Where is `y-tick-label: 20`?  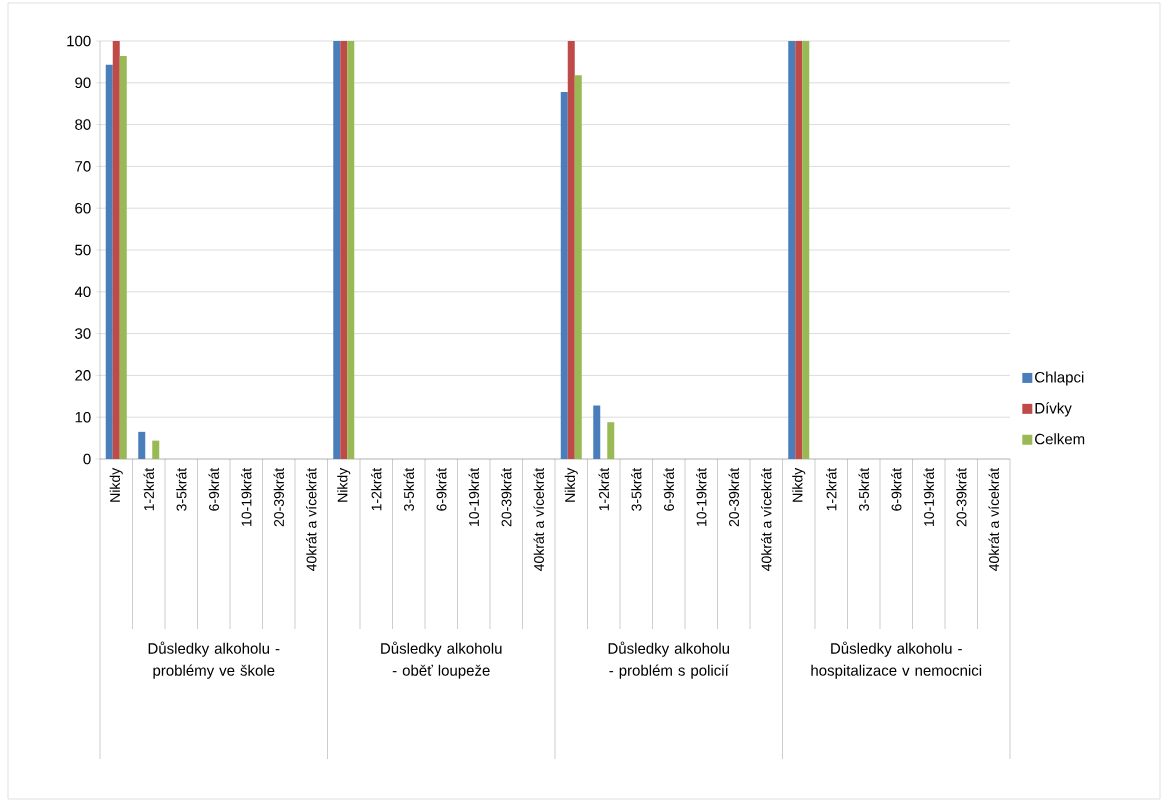 y-tick-label: 20 is located at coordinates (83, 375).